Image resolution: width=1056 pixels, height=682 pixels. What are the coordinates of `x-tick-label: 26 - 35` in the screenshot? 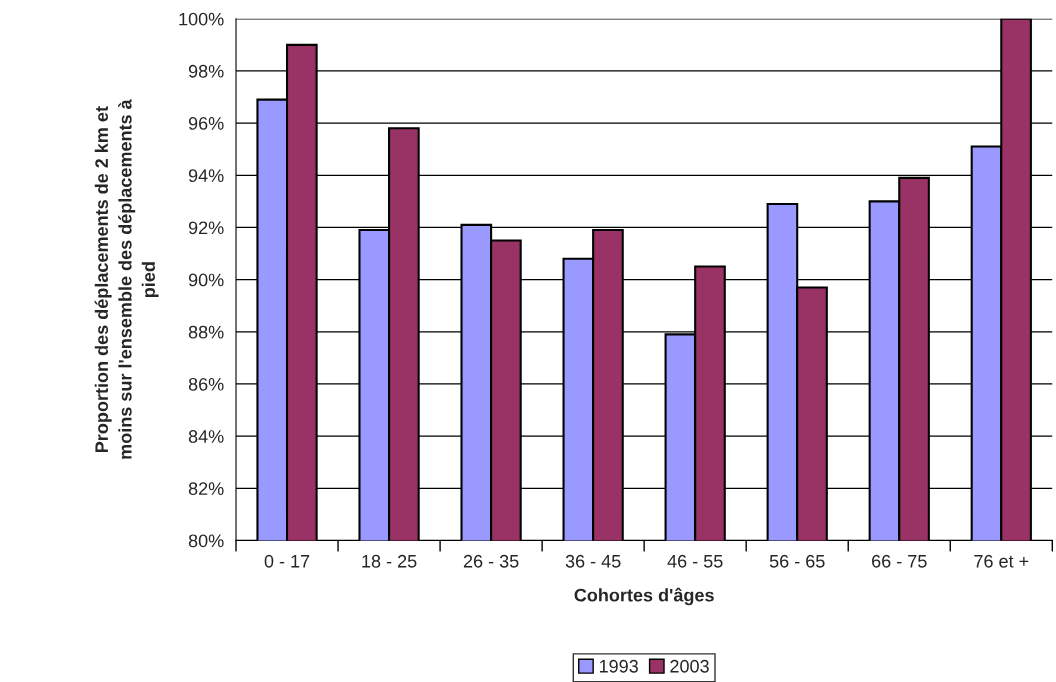 It's located at (491, 561).